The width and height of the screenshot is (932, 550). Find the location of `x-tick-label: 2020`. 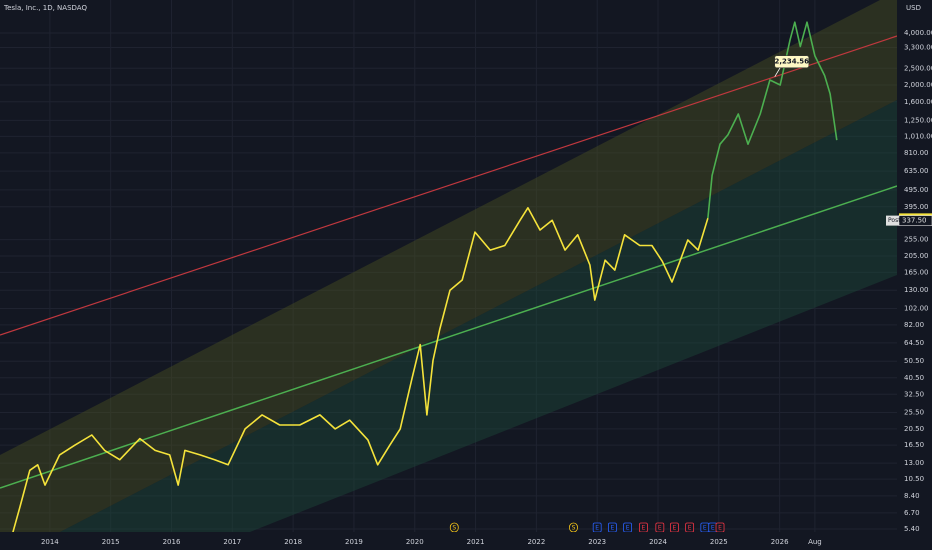

x-tick-label: 2020 is located at coordinates (415, 542).